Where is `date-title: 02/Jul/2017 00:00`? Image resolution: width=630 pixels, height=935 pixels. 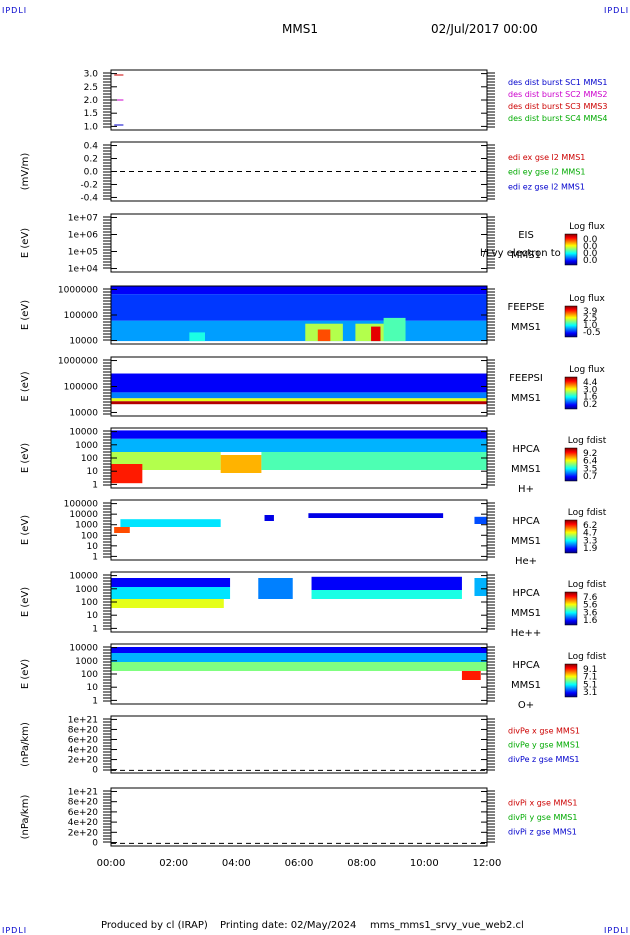 date-title: 02/Jul/2017 00:00 is located at coordinates (484, 29).